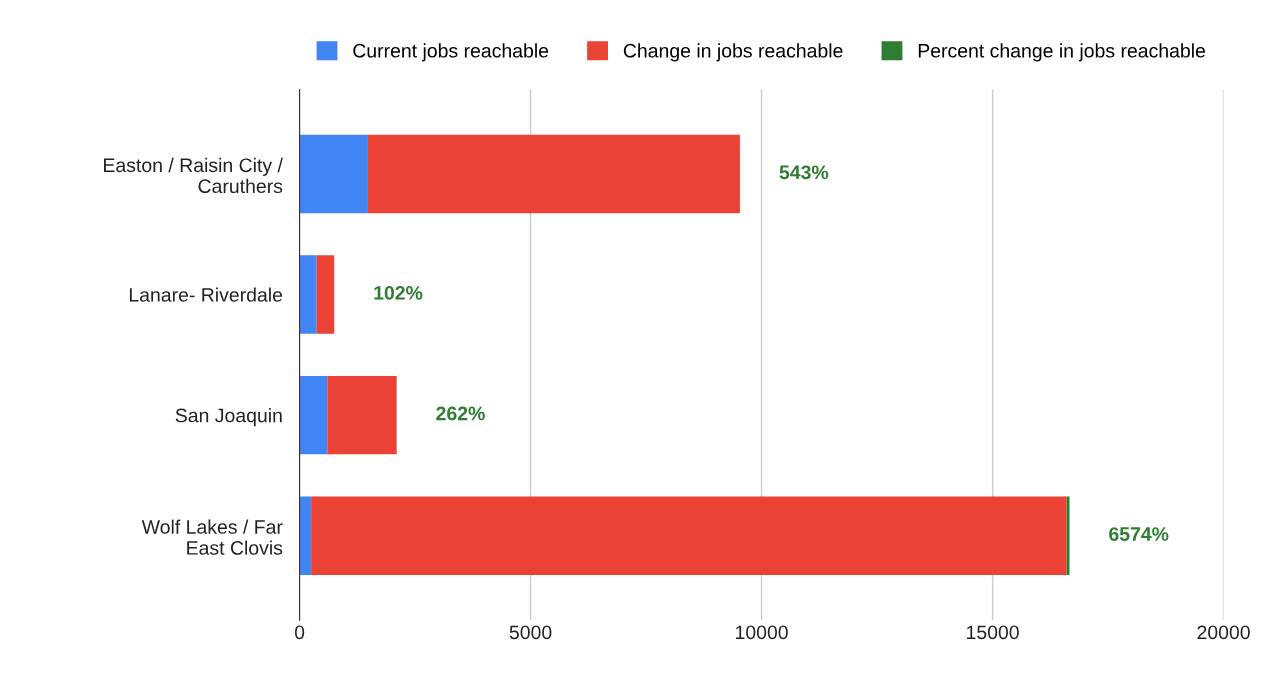  Describe the element at coordinates (733, 52) in the screenshot. I see `legend-label: Change in jobs reachable` at that location.